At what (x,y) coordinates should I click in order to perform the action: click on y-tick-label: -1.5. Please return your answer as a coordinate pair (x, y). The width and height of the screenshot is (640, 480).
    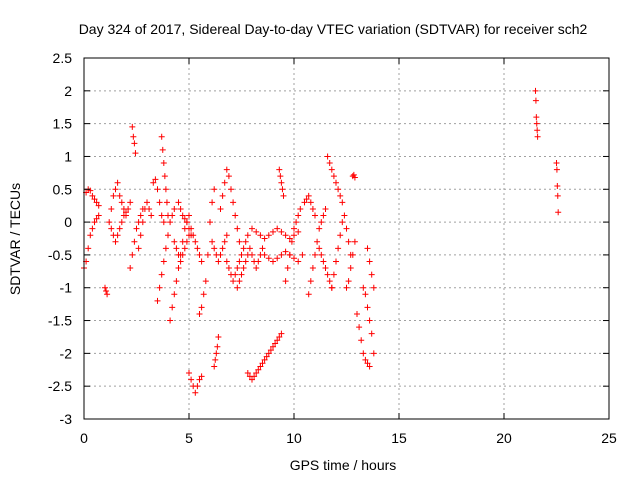
    Looking at the image, I should click on (60, 321).